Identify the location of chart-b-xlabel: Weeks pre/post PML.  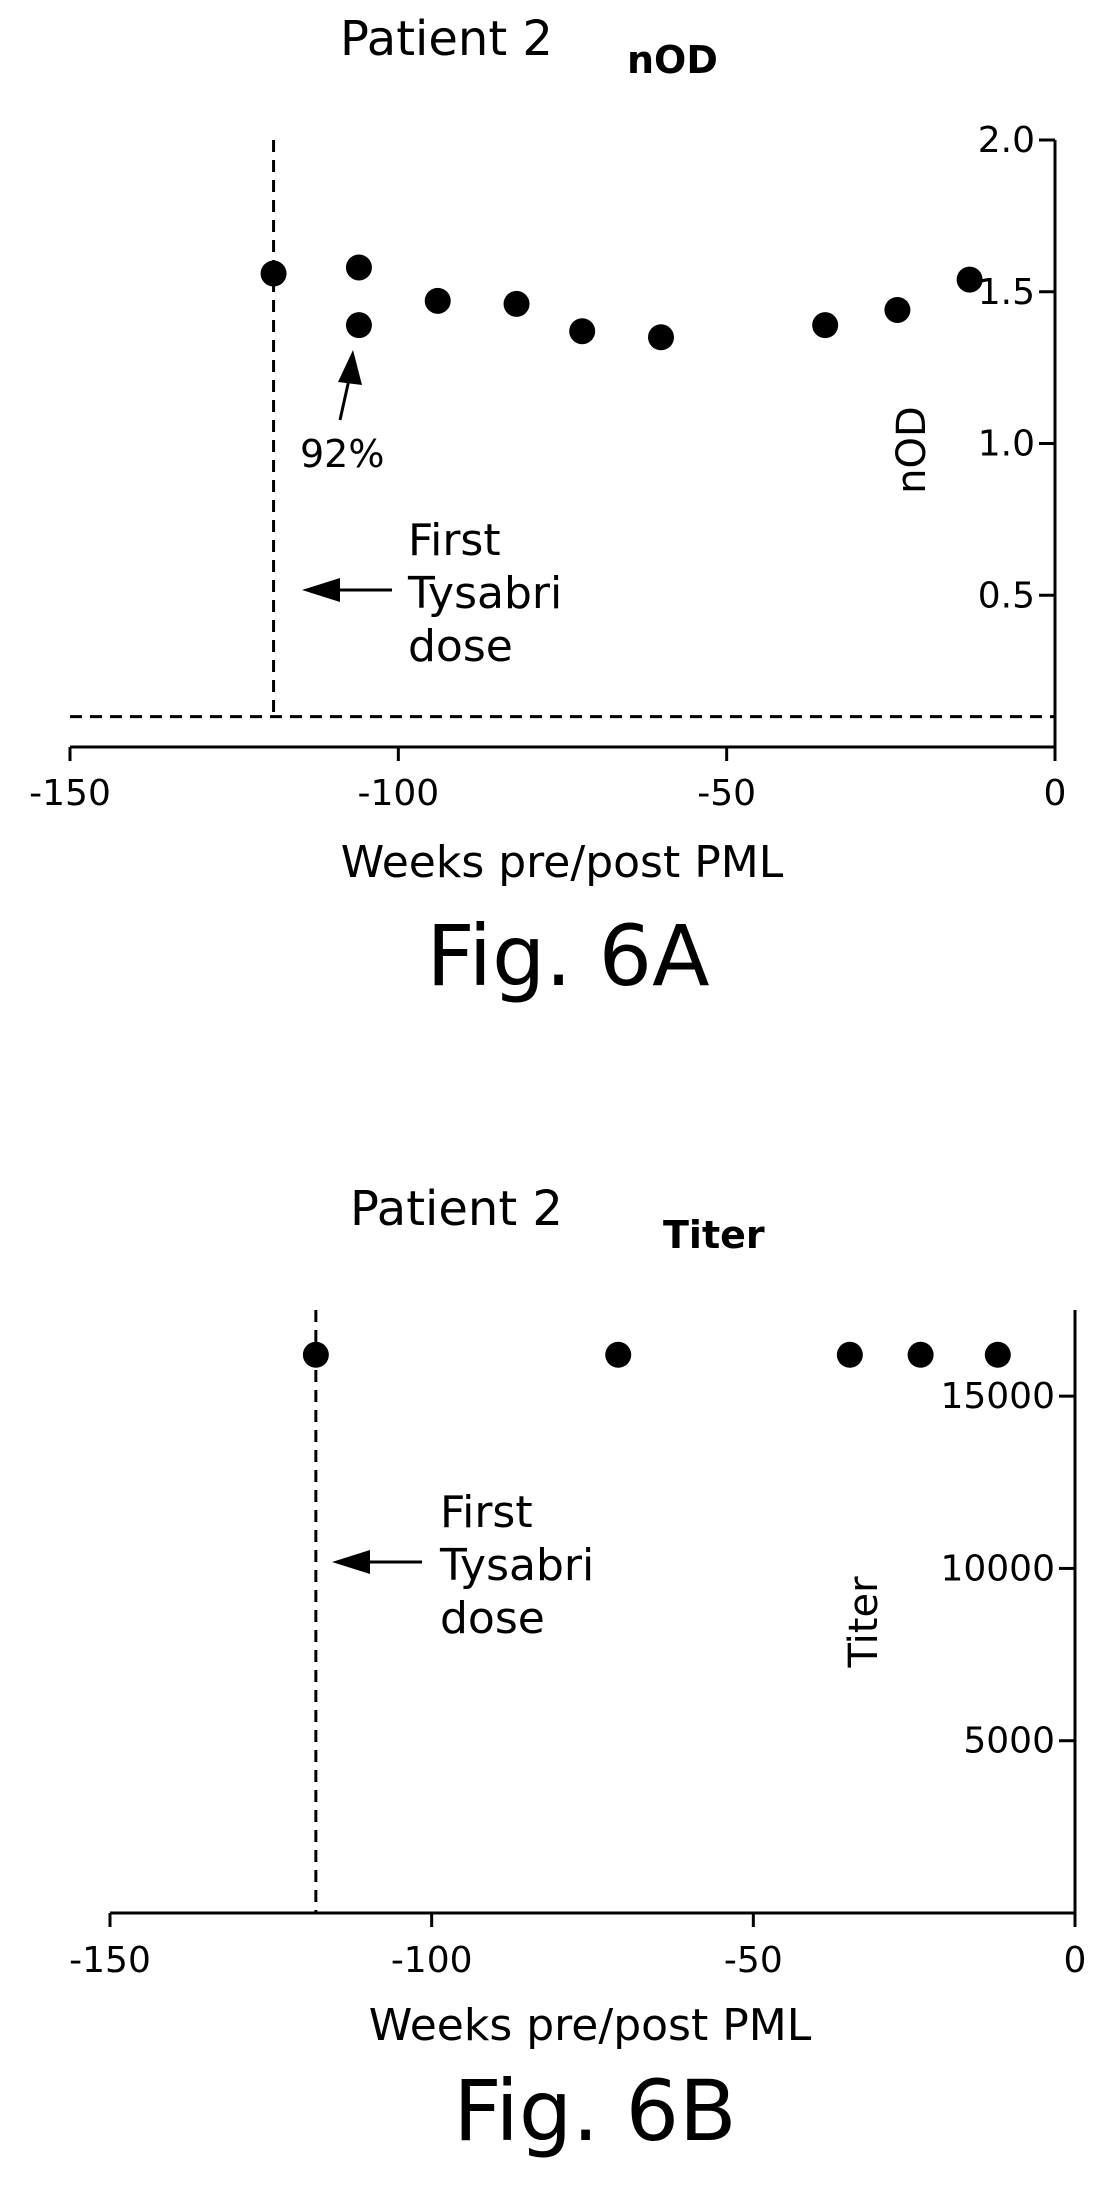
(590, 2025).